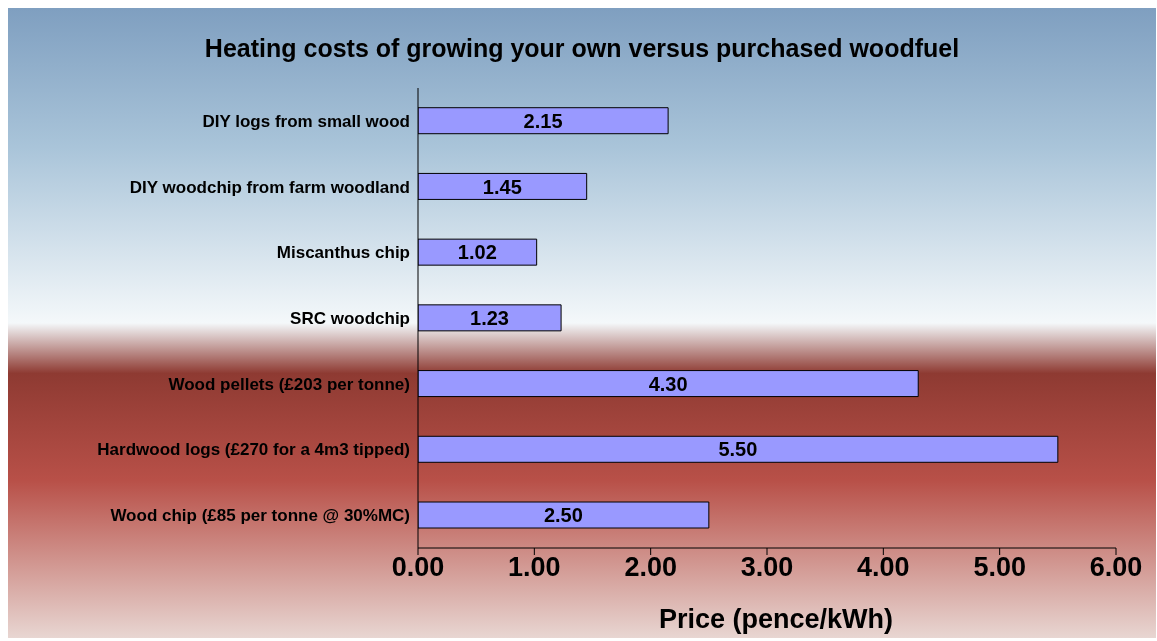  I want to click on y-tick-label: Hardwood logs (£270 for a 4m3 tipped), so click(253, 450).